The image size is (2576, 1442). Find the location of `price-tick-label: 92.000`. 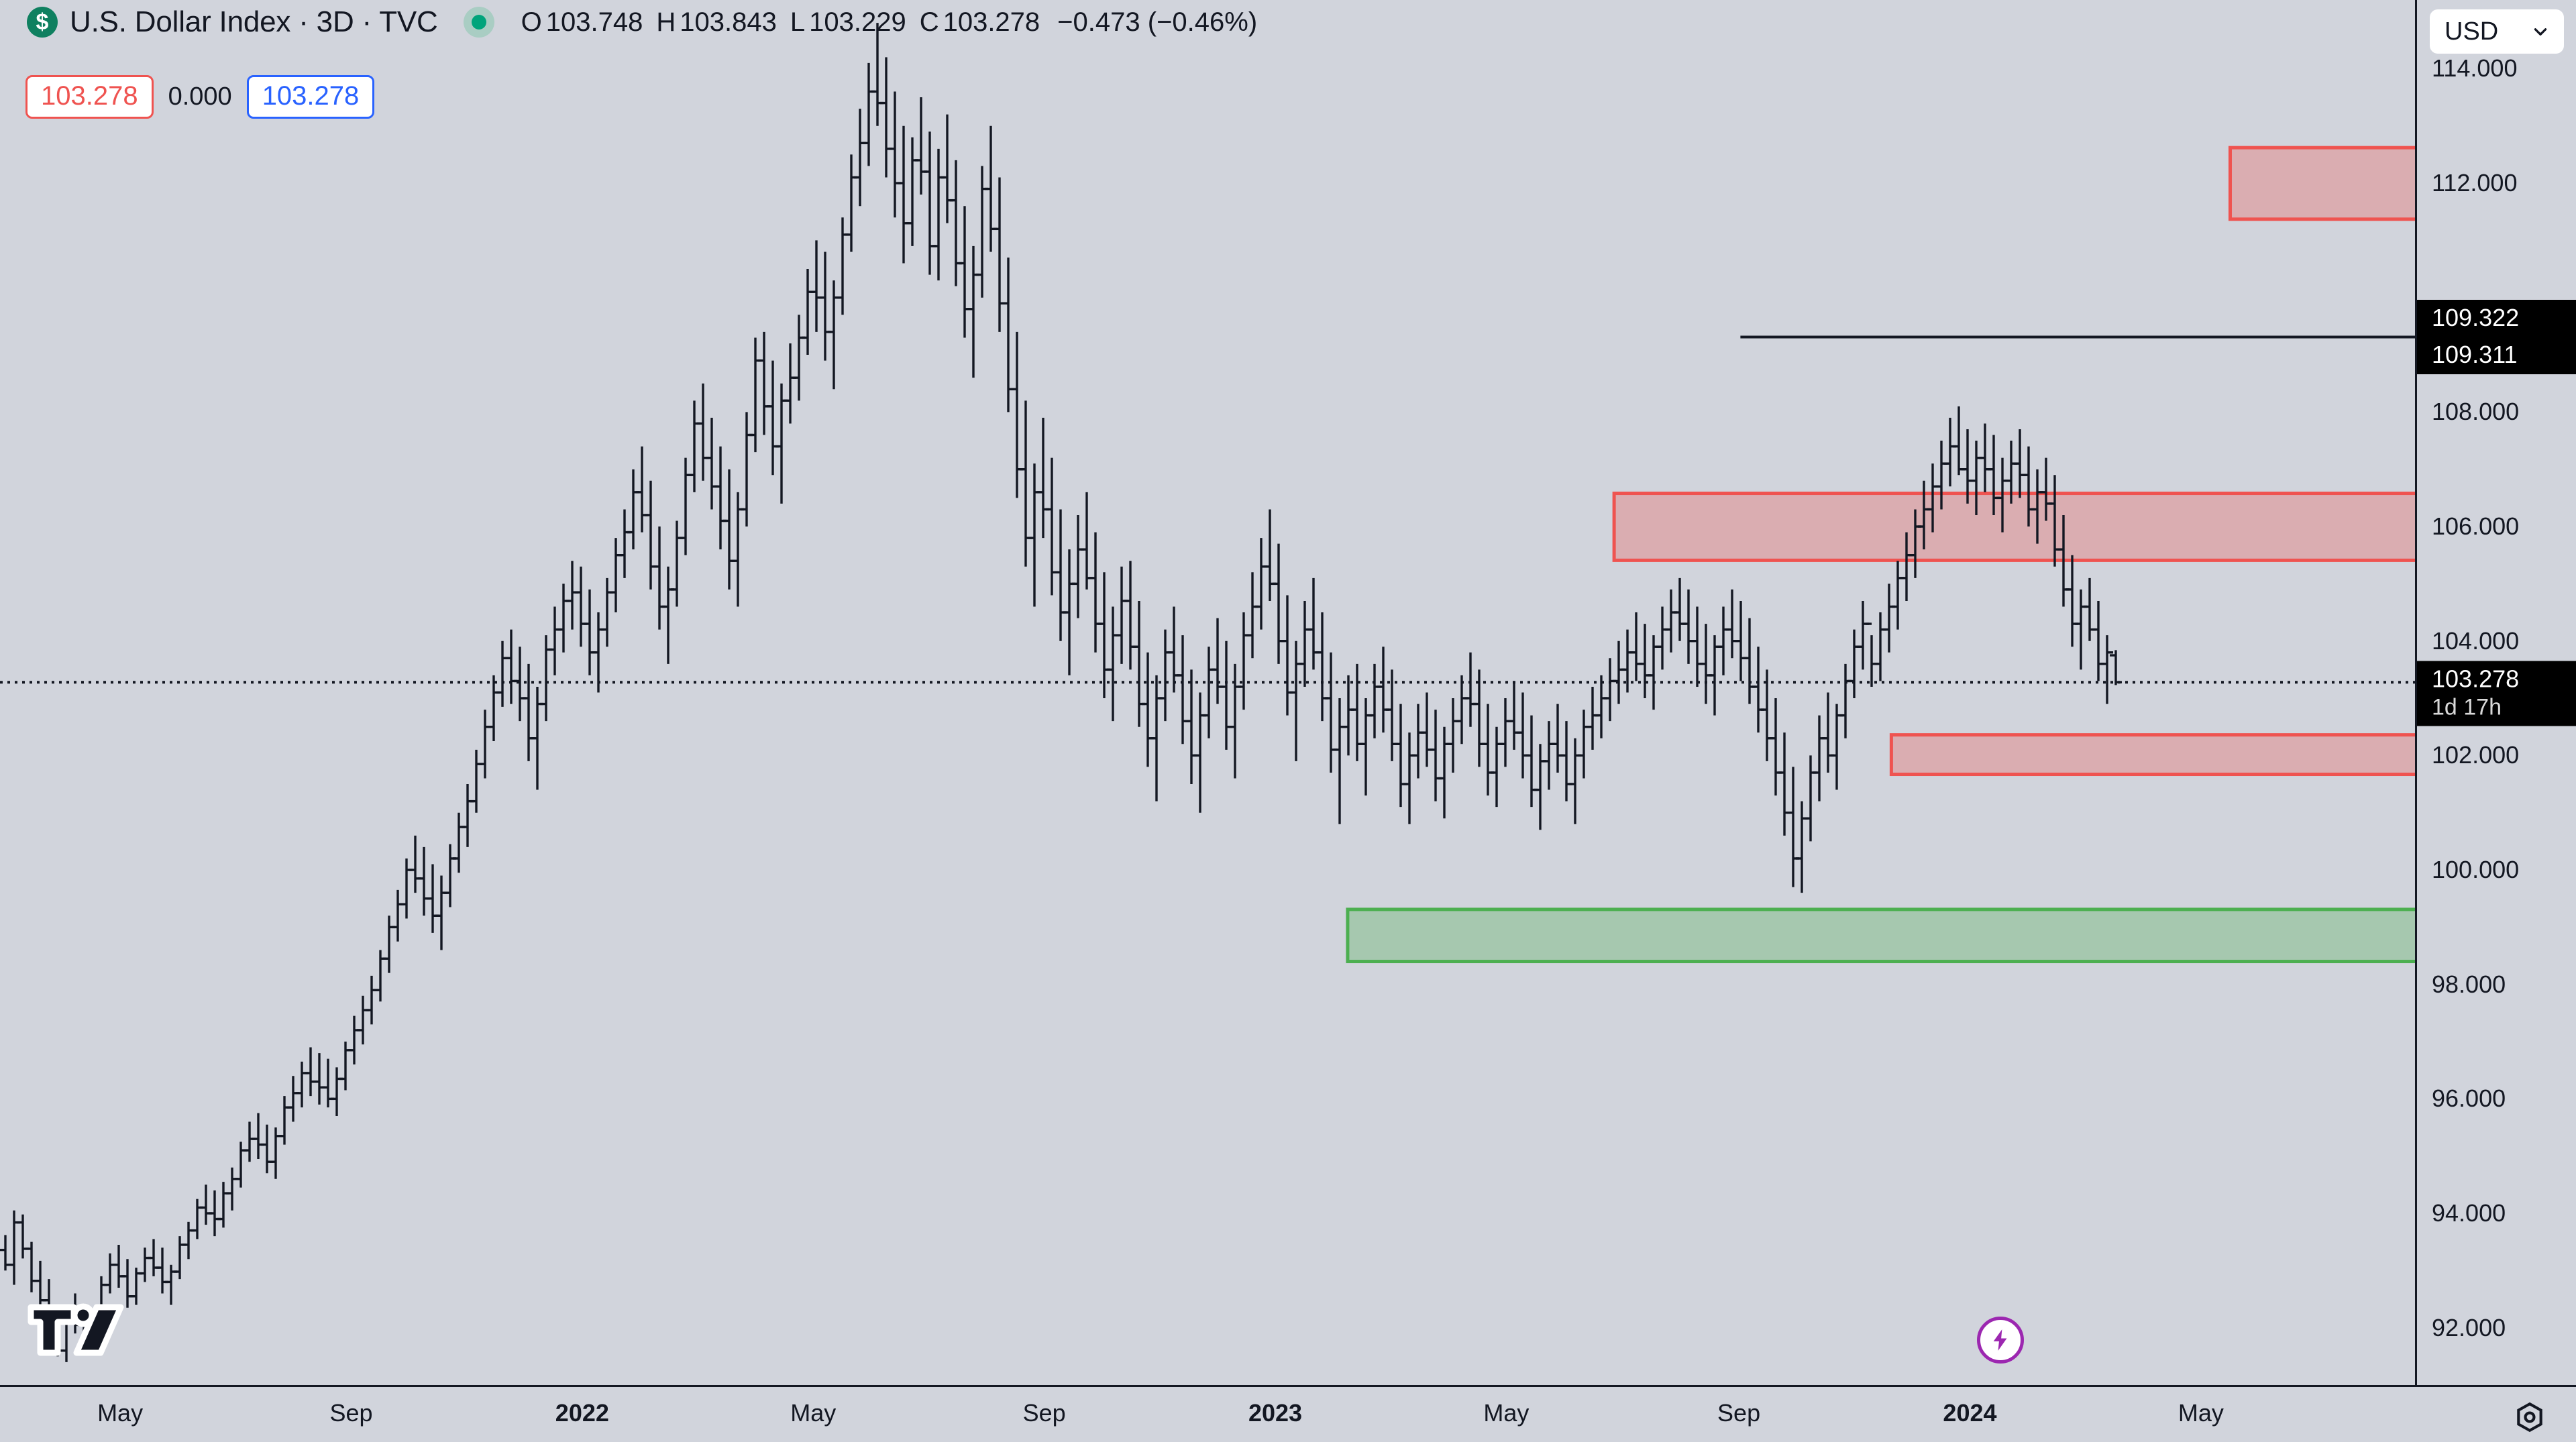

price-tick-label: 92.000 is located at coordinates (2469, 1327).